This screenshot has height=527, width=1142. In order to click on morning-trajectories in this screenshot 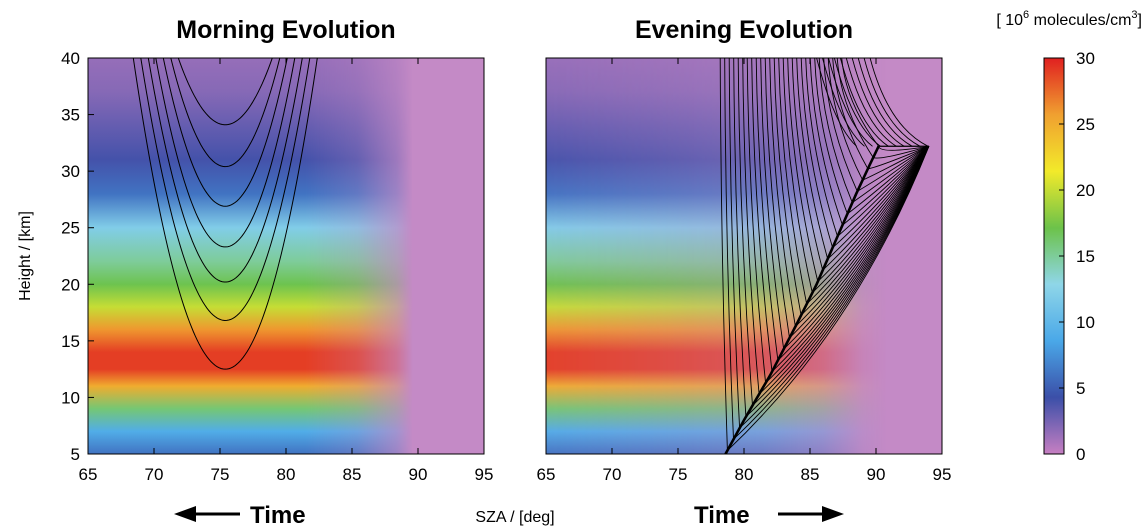, I will do `click(225, 214)`.